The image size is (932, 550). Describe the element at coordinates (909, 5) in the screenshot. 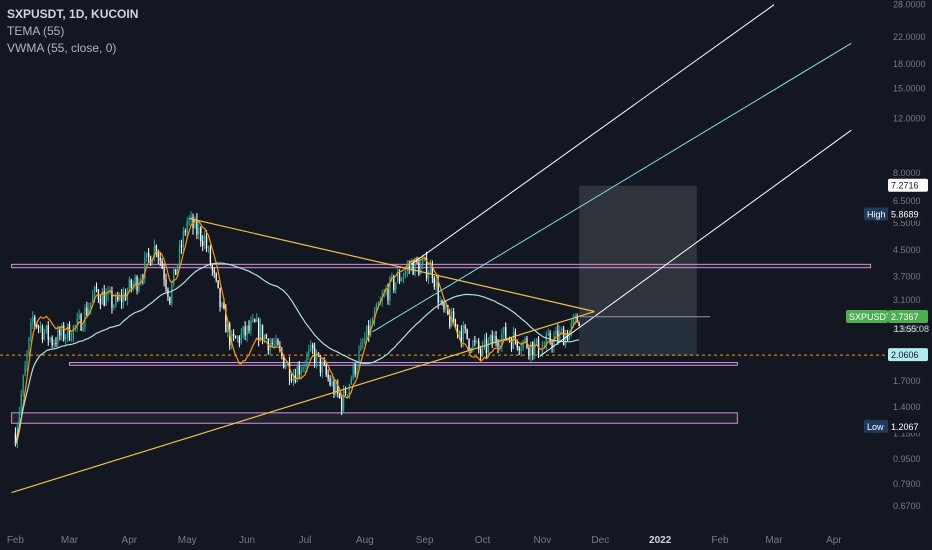

I see `y-tick-label: 28.0000` at that location.